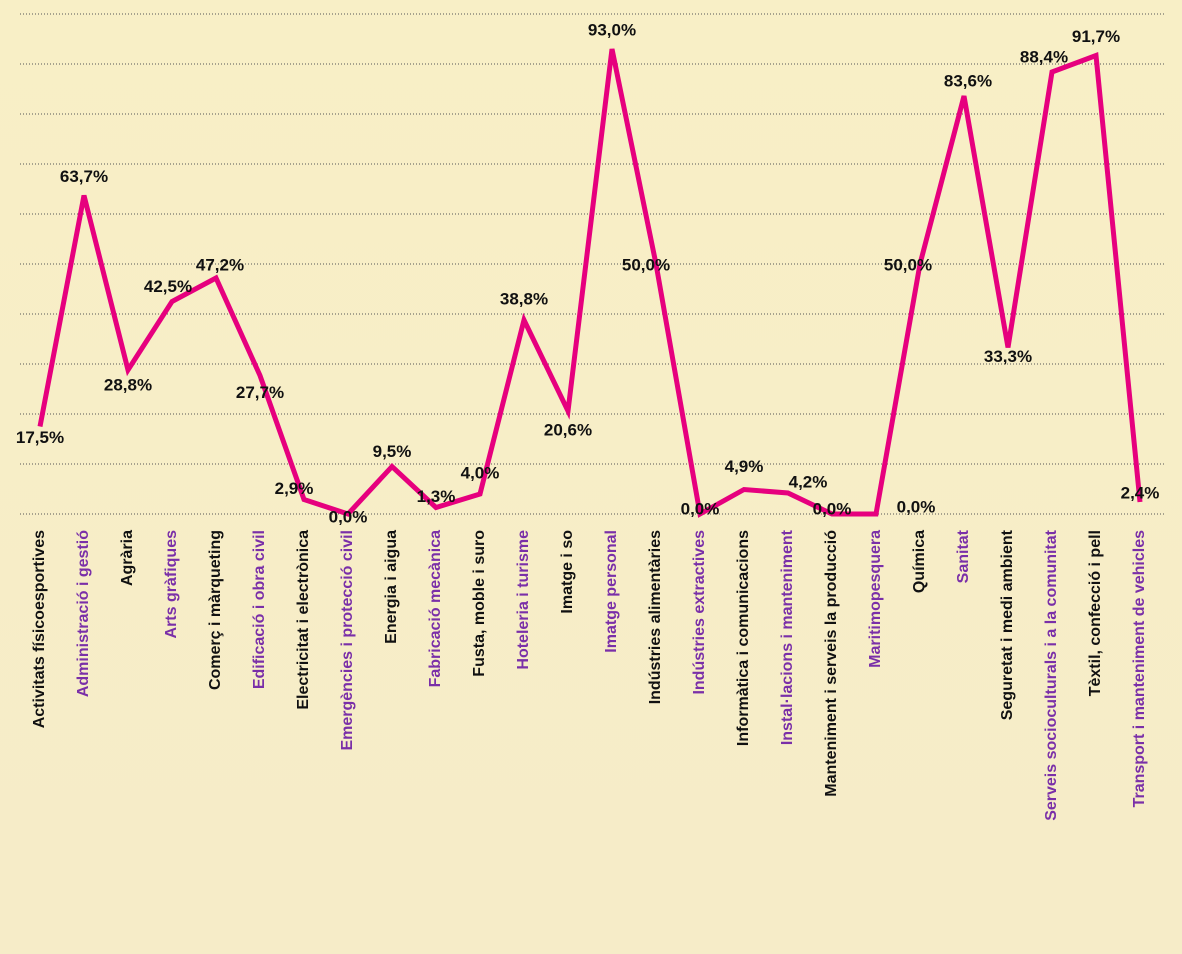  I want to click on value-label: 9,5%, so click(392, 451).